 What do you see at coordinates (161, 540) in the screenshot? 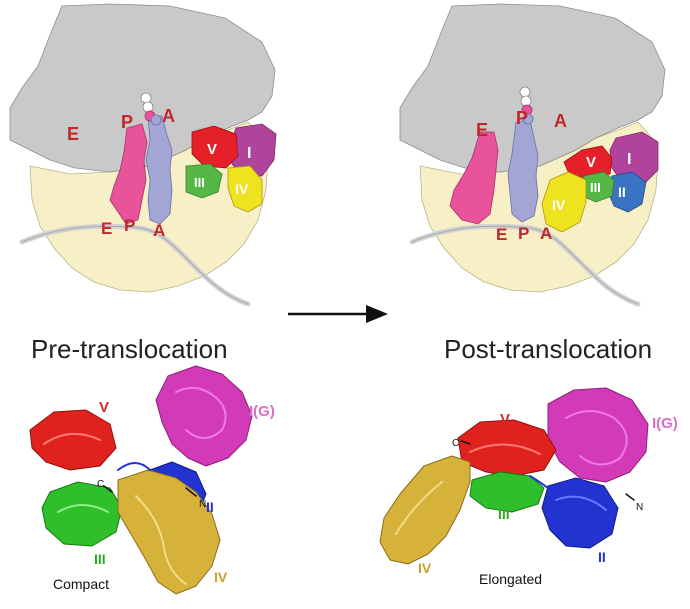
I see `pre-protein-IV-strand` at bounding box center [161, 540].